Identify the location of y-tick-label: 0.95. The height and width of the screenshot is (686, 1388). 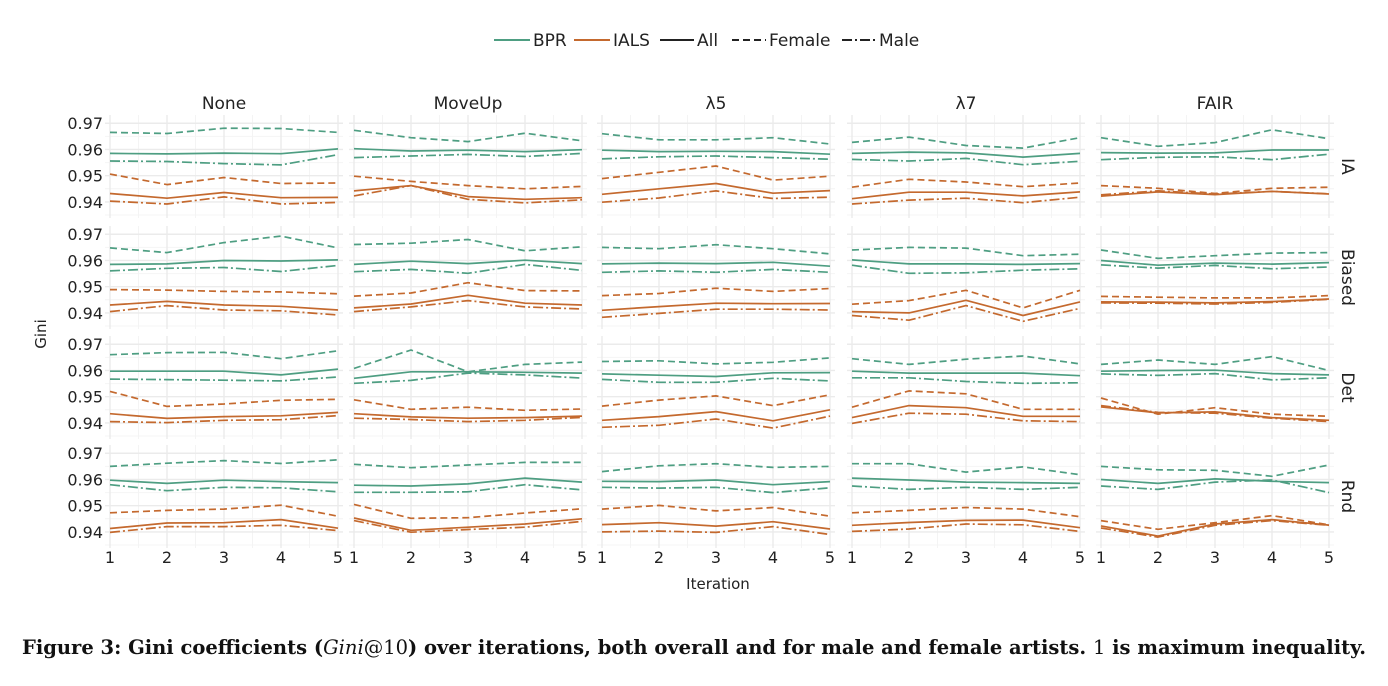
(85, 287).